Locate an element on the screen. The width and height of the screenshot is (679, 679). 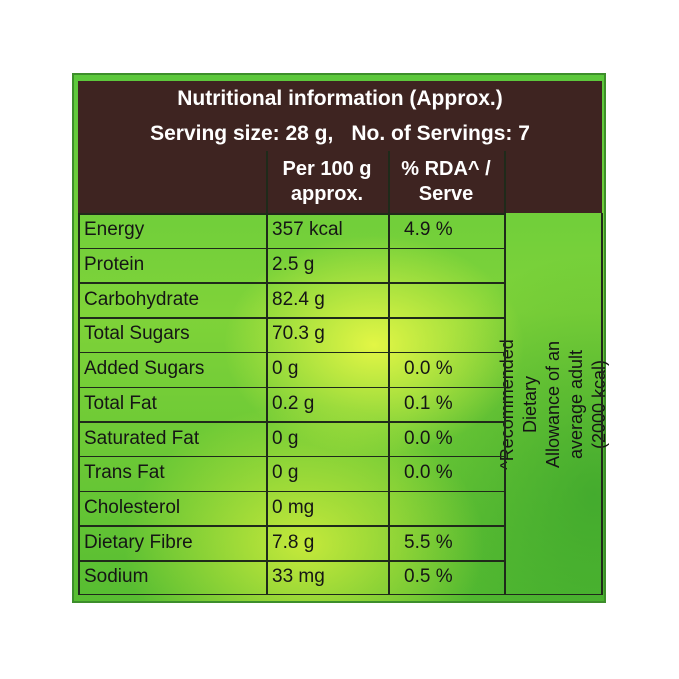
nutrient-per100: 0 mg is located at coordinates (293, 507).